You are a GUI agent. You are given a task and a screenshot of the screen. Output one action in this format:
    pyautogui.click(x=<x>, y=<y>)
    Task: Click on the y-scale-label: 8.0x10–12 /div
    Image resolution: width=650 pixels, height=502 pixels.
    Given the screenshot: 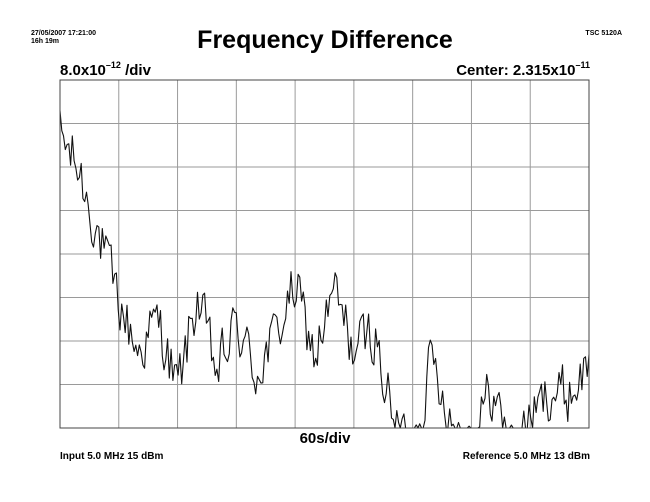 What is the action you would take?
    pyautogui.click(x=105, y=69)
    